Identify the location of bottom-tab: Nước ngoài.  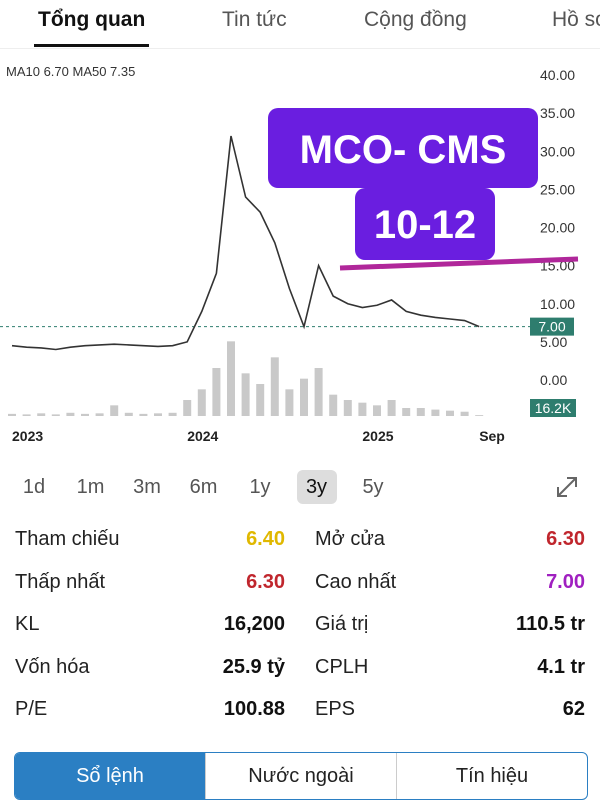
(300, 776).